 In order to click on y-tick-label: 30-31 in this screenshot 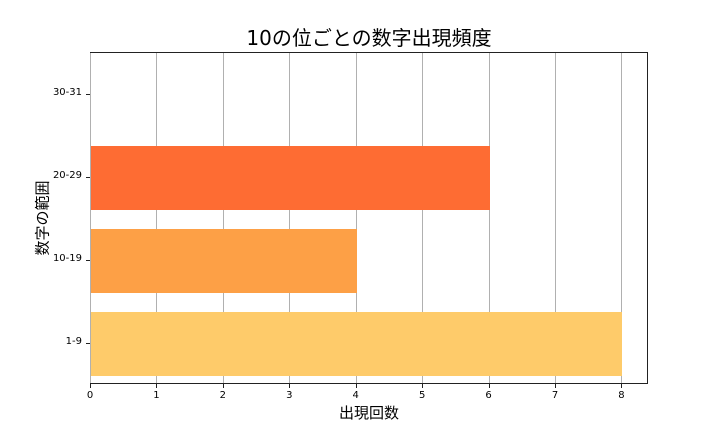, I will do `click(67, 92)`.